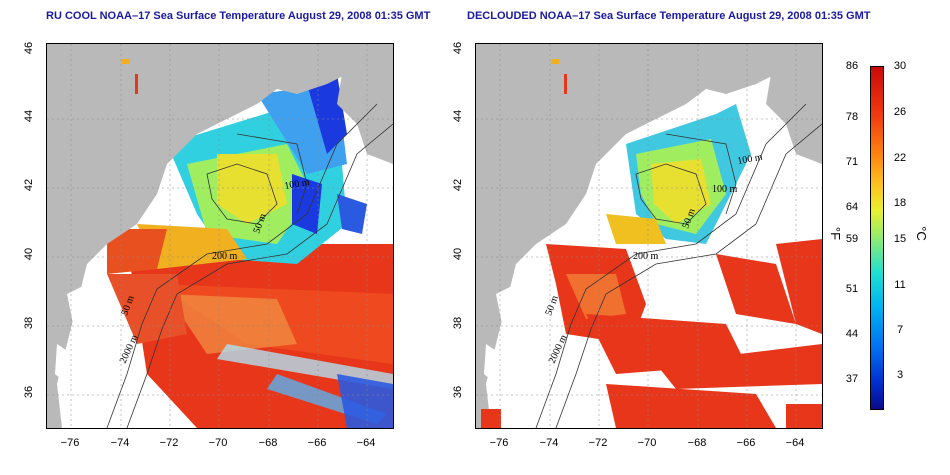  What do you see at coordinates (499, 443) in the screenshot?
I see `x-tick-right-76: −76` at bounding box center [499, 443].